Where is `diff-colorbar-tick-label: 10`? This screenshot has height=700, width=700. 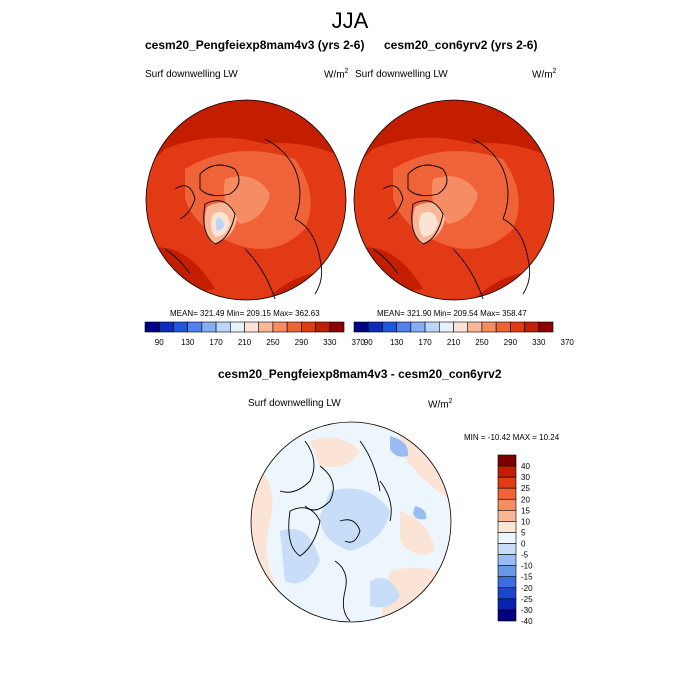
diff-colorbar-tick-label: 10 is located at coordinates (525, 521).